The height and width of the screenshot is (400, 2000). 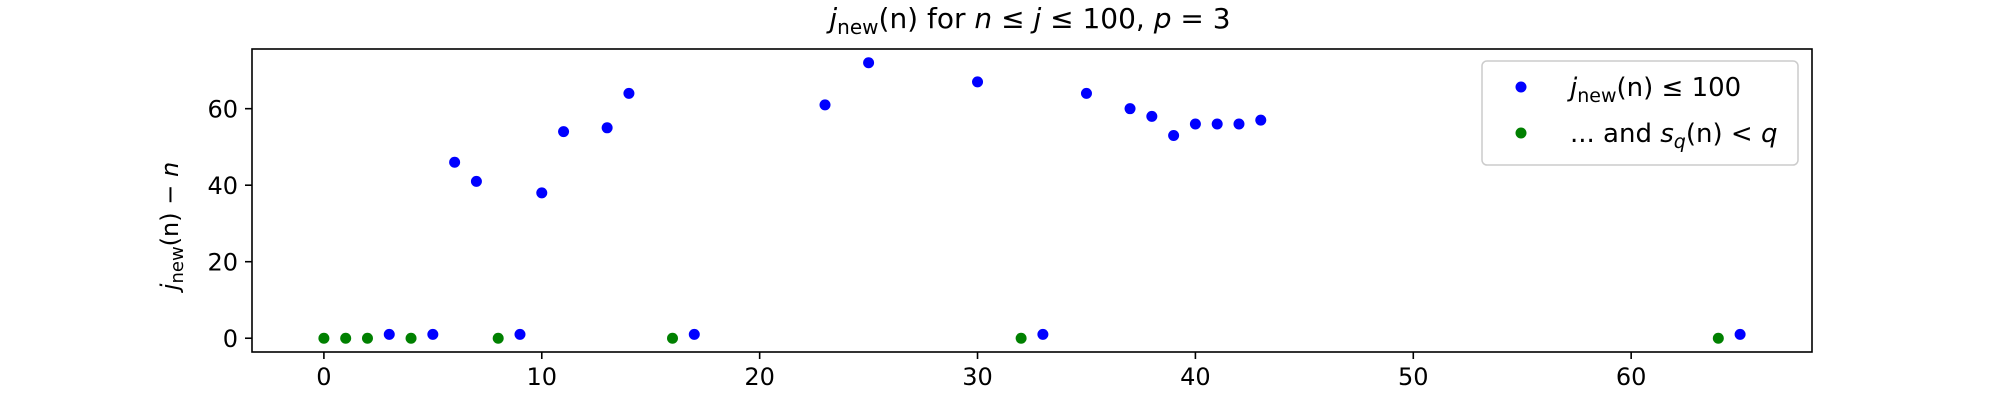 I want to click on y-axis-label: jnew(n) − n, so click(x=172, y=227).